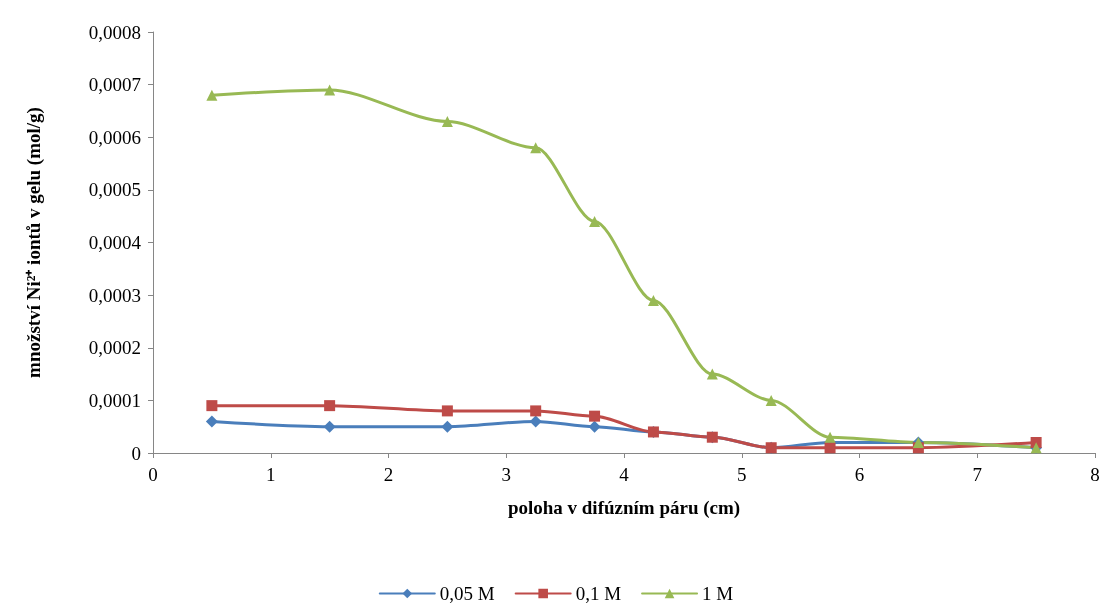 The height and width of the screenshot is (616, 1112). Describe the element at coordinates (1095, 474) in the screenshot. I see `x-tick-label: 8` at that location.